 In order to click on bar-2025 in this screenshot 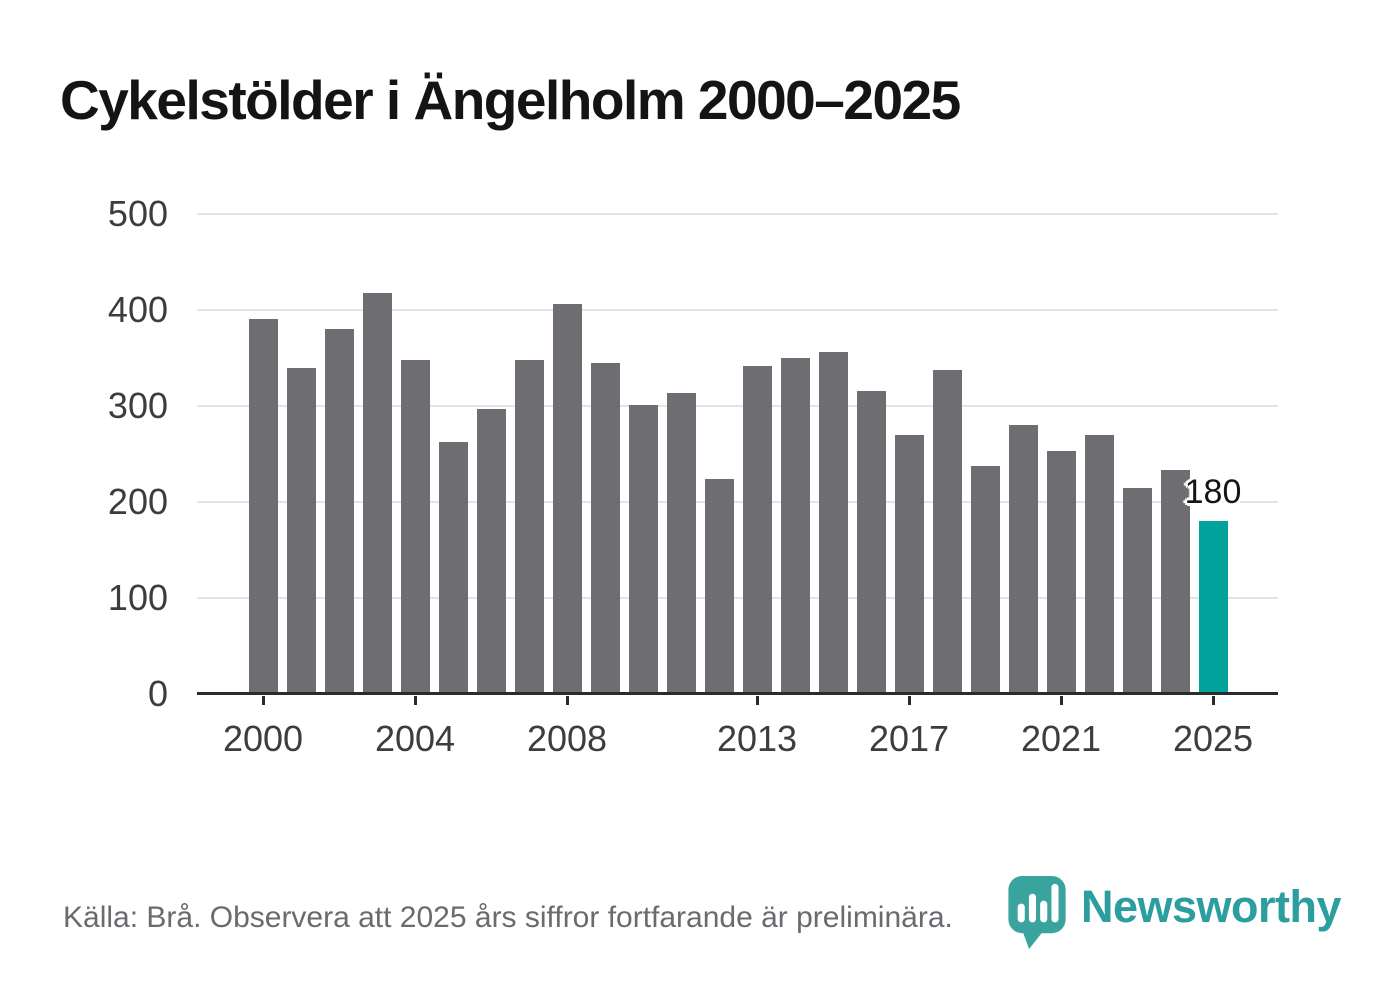, I will do `click(1213, 607)`.